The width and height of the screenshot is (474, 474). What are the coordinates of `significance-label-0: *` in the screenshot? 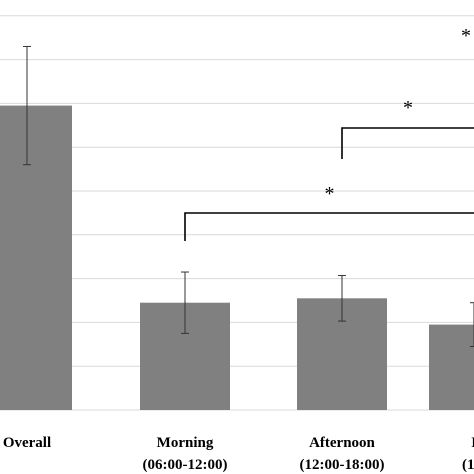 It's located at (330, 194).